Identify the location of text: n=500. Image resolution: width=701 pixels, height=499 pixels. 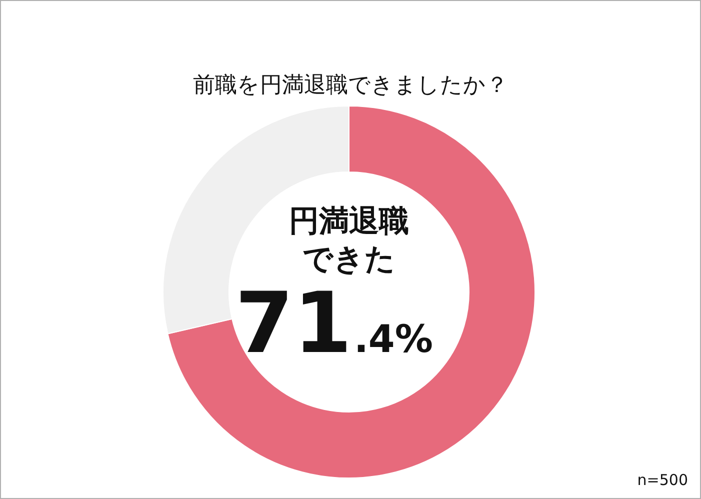
(662, 480).